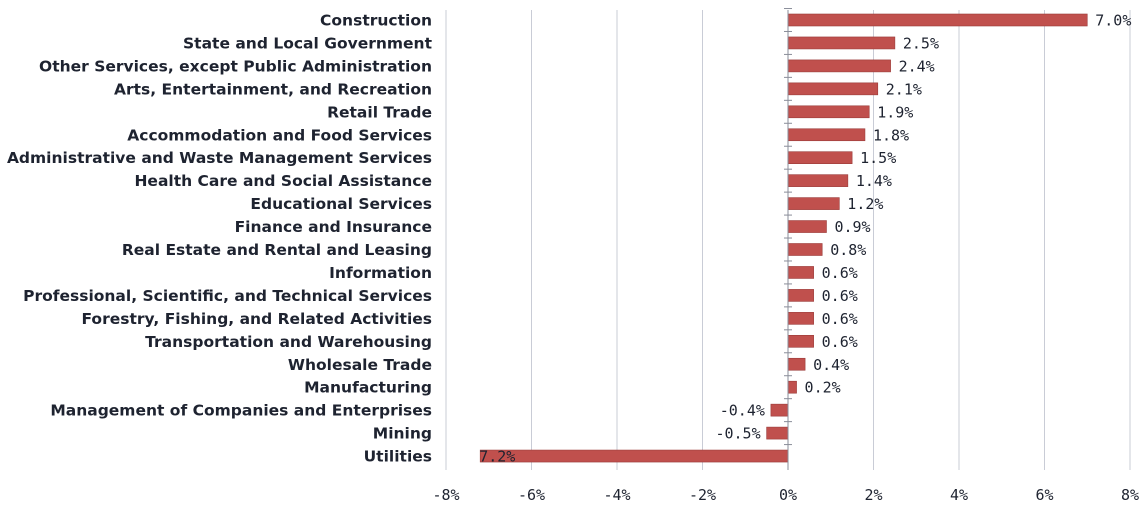 This screenshot has width=1145, height=506. Describe the element at coordinates (380, 273) in the screenshot. I see `category-label: Information` at that location.